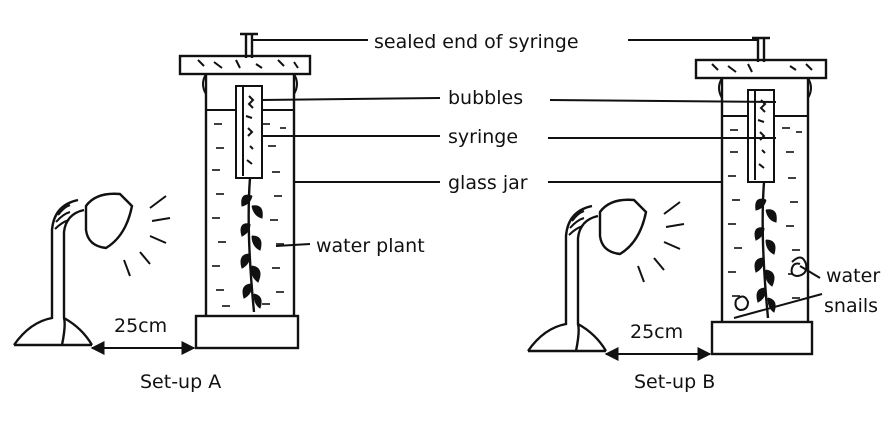  Describe the element at coordinates (851, 306) in the screenshot. I see `label-water-snails-2: snails` at that location.